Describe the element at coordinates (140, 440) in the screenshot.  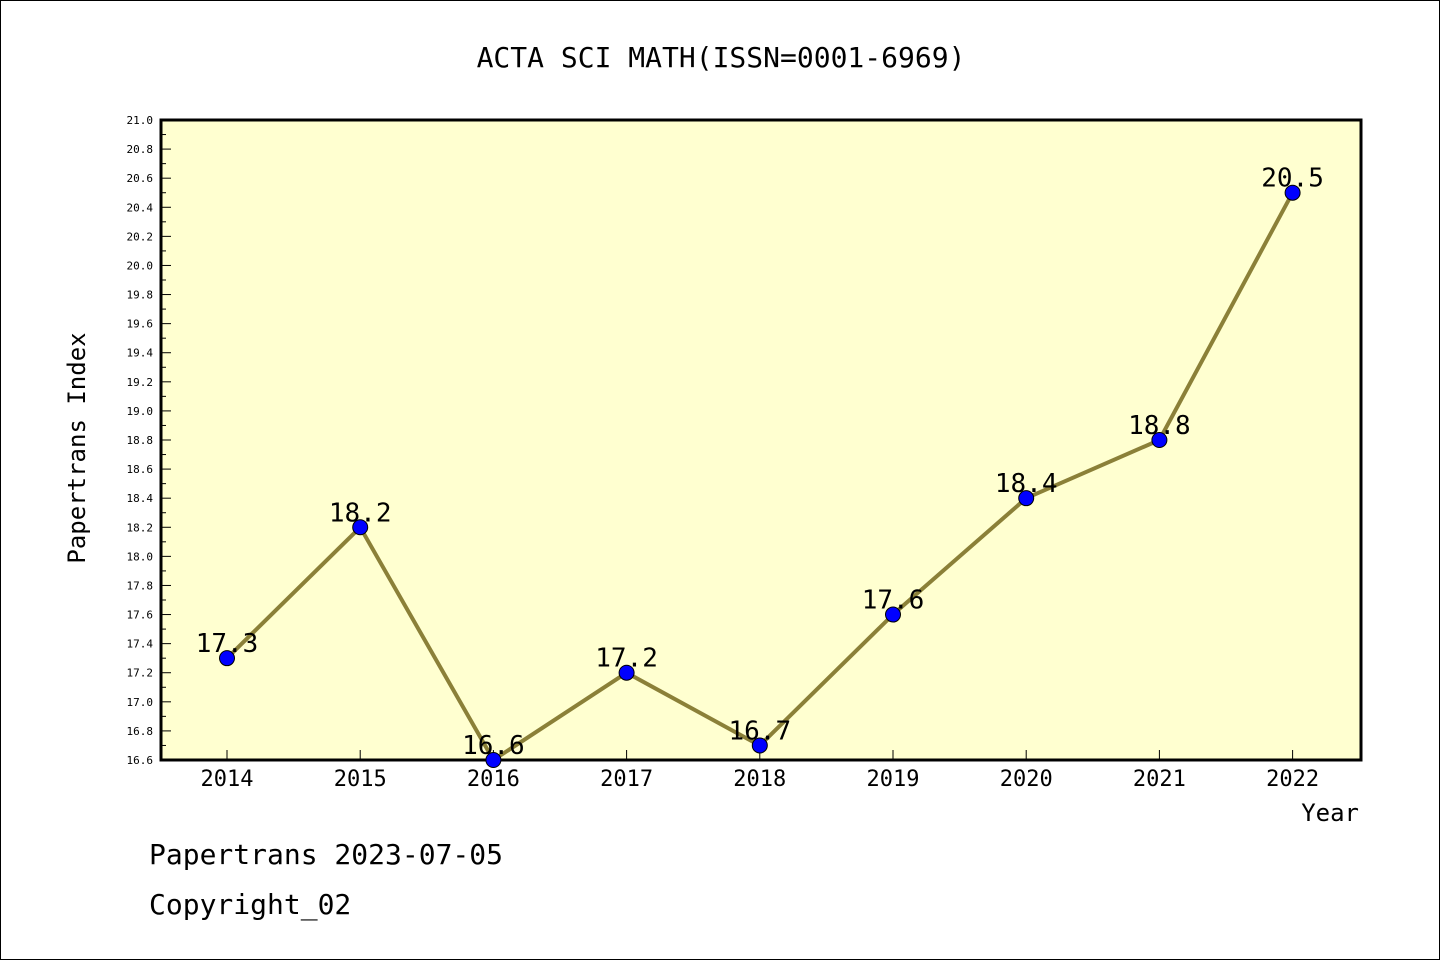
I see `y-tick-label: 18.8` at that location.